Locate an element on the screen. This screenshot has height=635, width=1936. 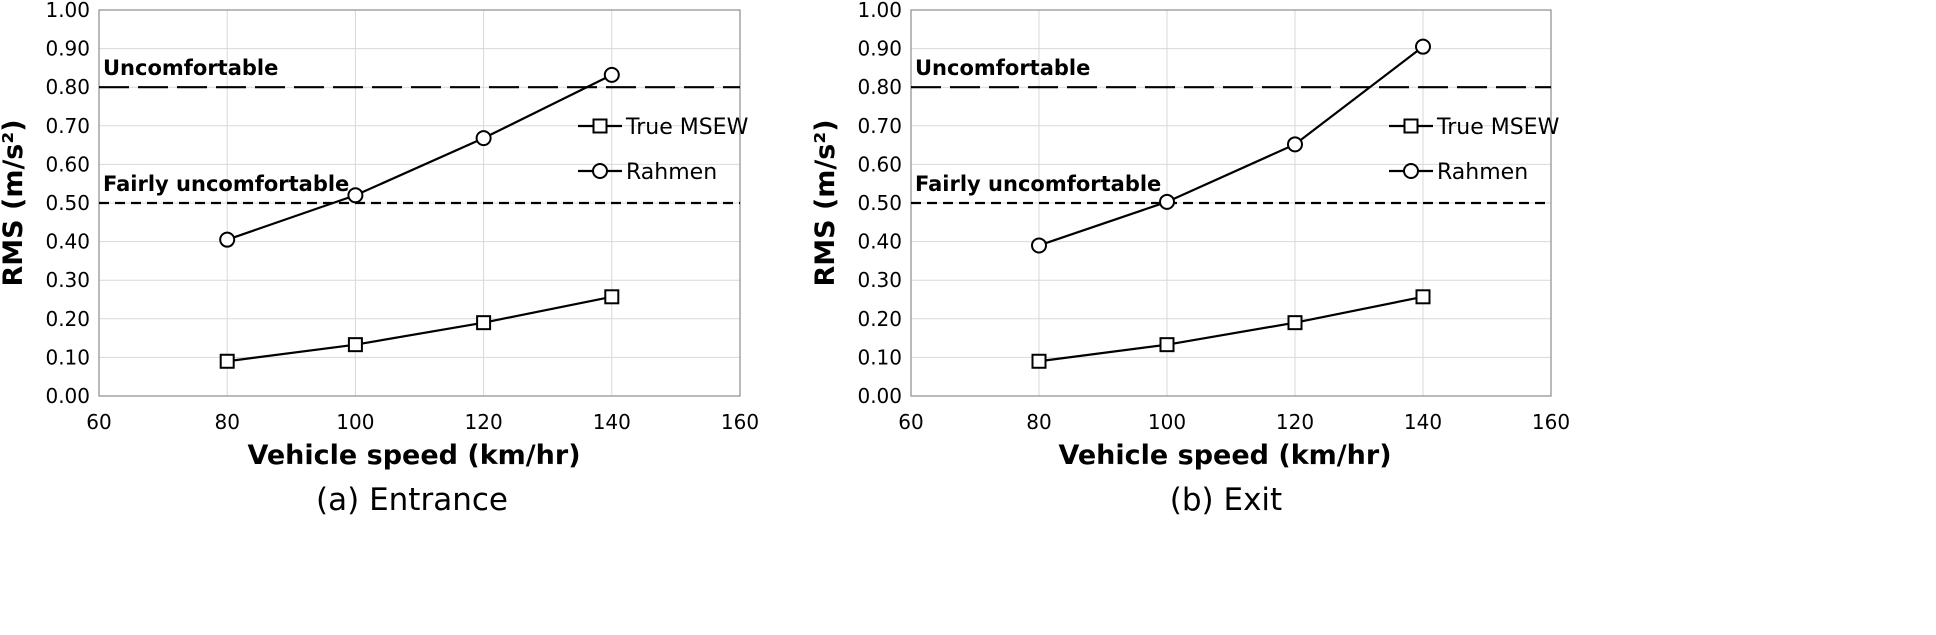
figure-caption: (a) Entrance is located at coordinates (412, 500).